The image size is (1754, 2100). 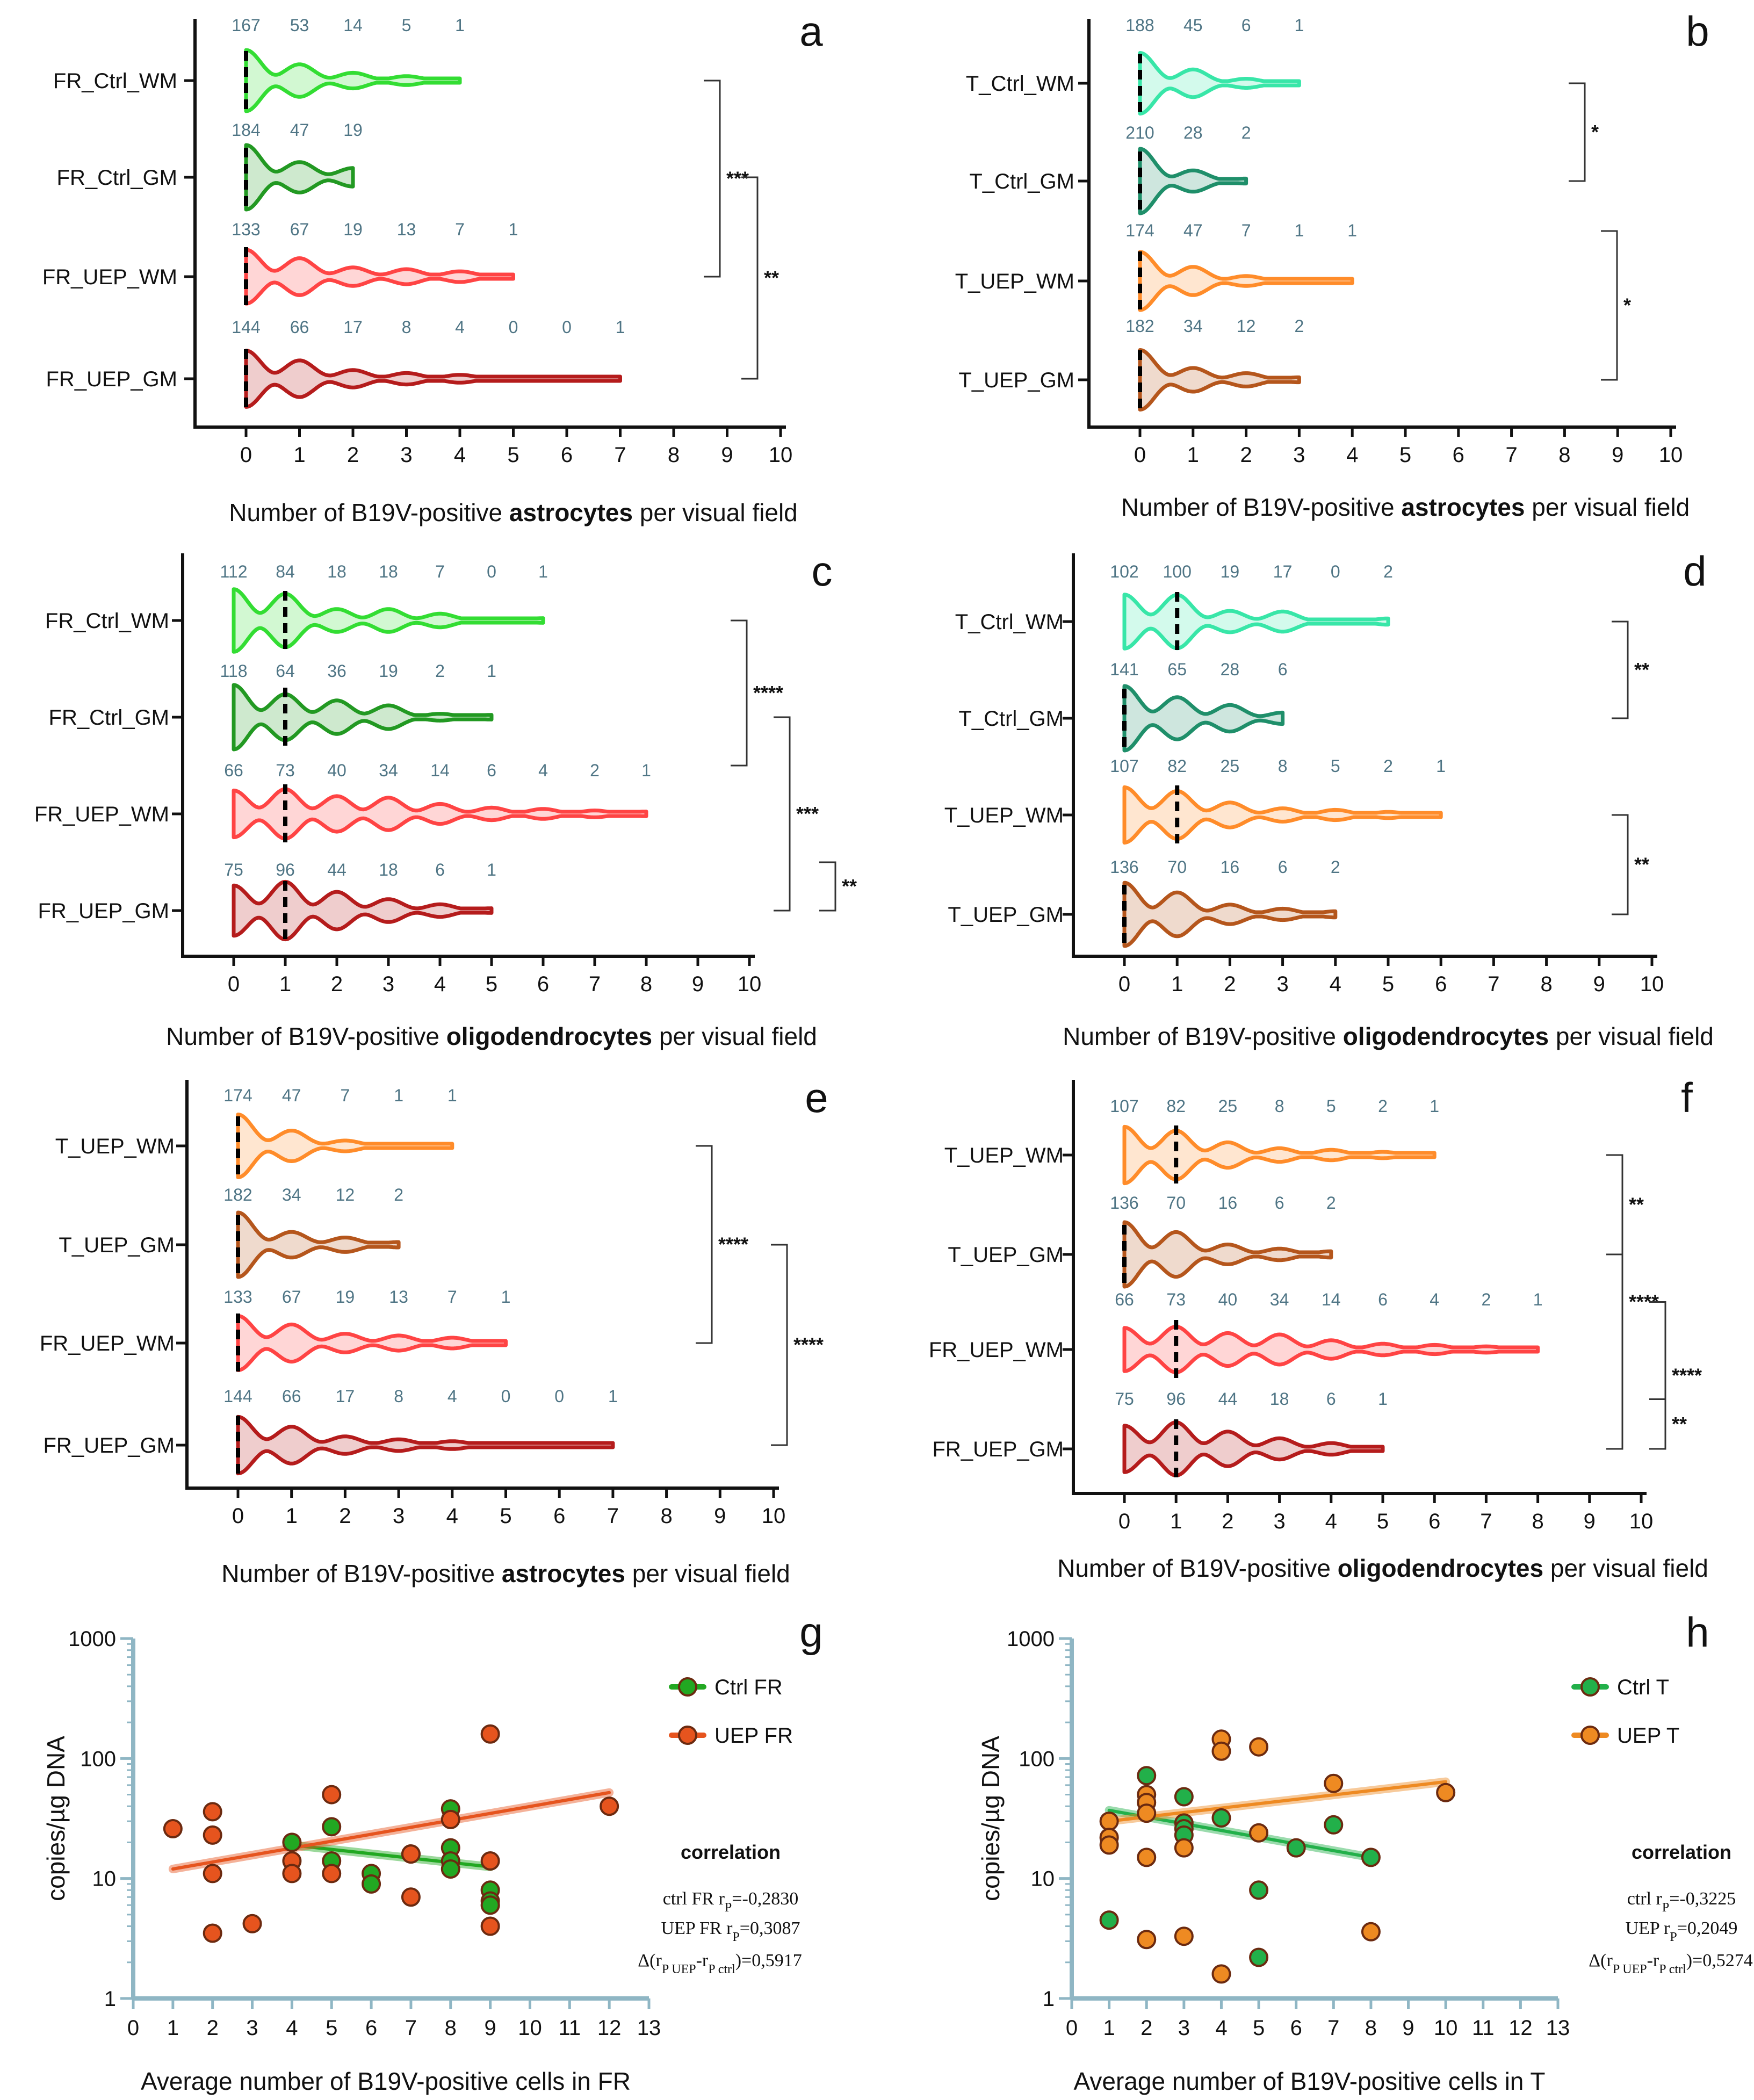 What do you see at coordinates (1682, 1931) in the screenshot?
I see `correlation-uep: UEP rP=0,2049` at bounding box center [1682, 1931].